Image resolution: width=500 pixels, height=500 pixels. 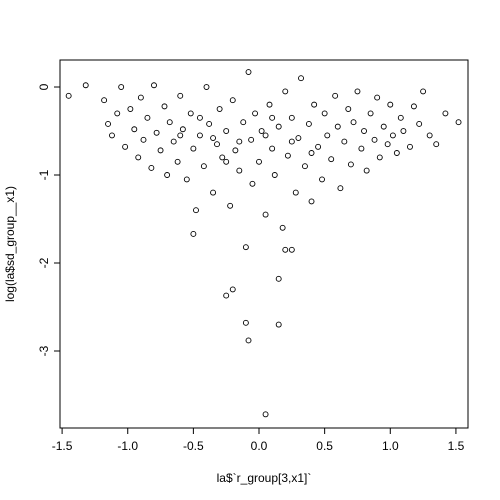 I want to click on x-tick-label: -0.5, so click(x=193, y=446).